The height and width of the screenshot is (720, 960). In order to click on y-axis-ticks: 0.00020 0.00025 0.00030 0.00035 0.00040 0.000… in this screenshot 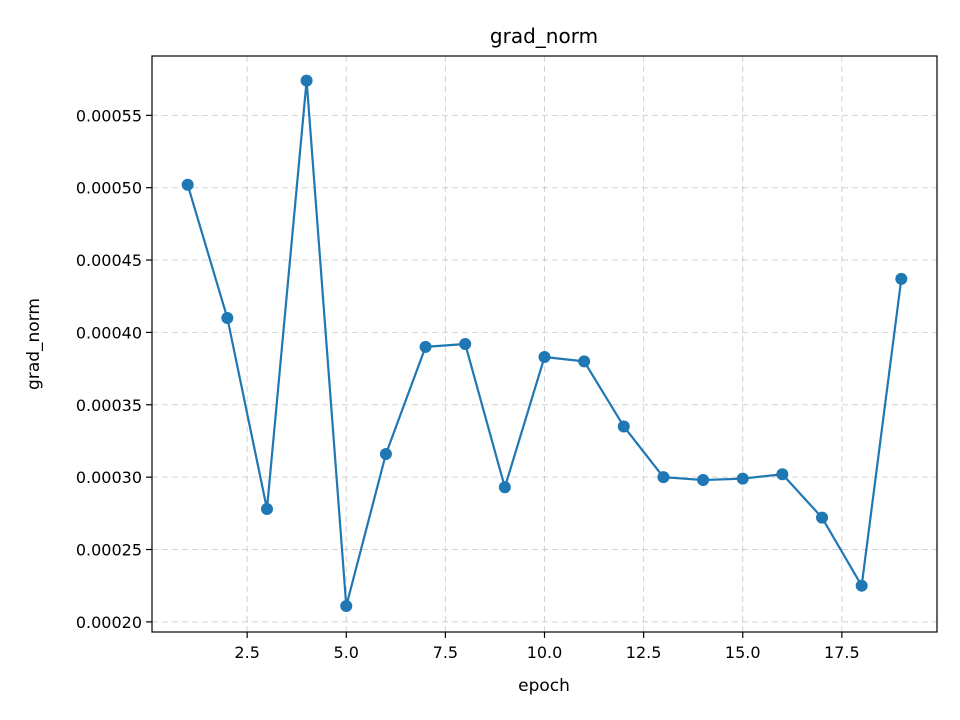, I will do `click(114, 369)`.